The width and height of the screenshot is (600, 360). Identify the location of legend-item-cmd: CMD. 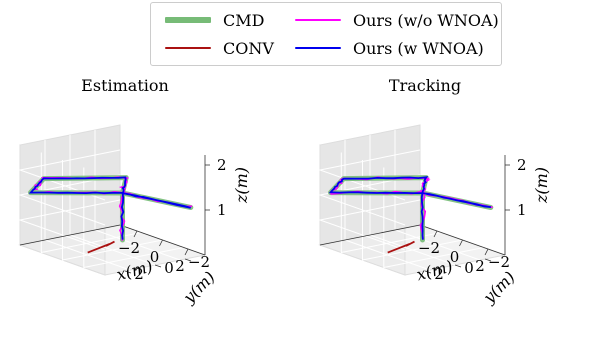
(214, 20).